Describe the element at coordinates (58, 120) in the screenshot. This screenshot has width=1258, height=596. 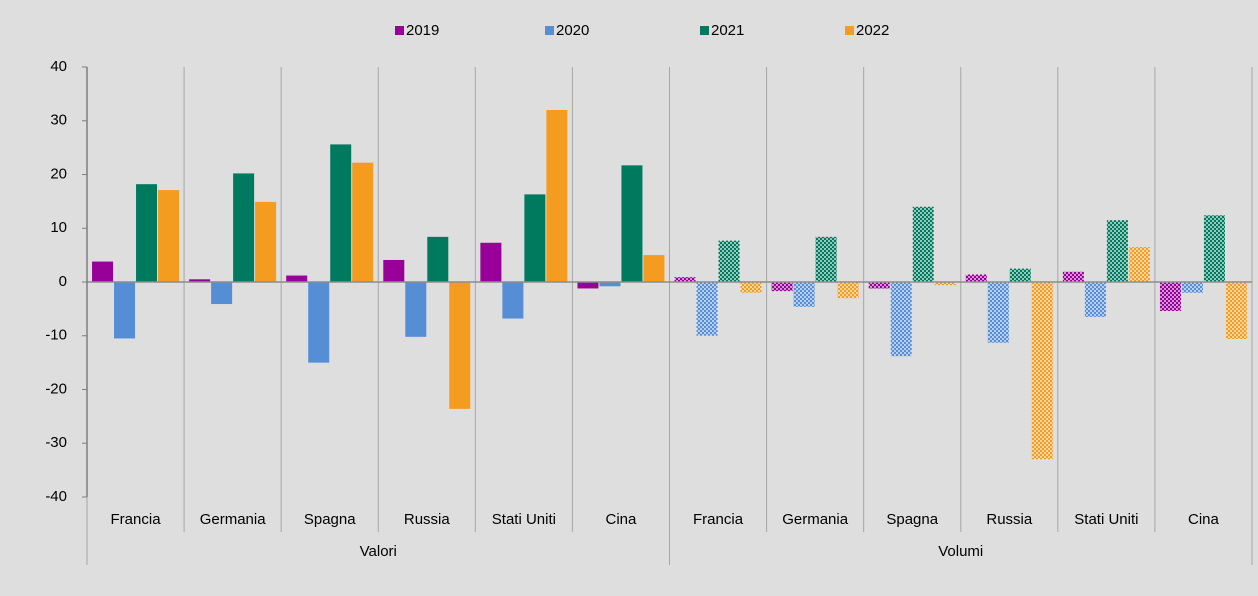
I see `y-tick-label: 30` at that location.